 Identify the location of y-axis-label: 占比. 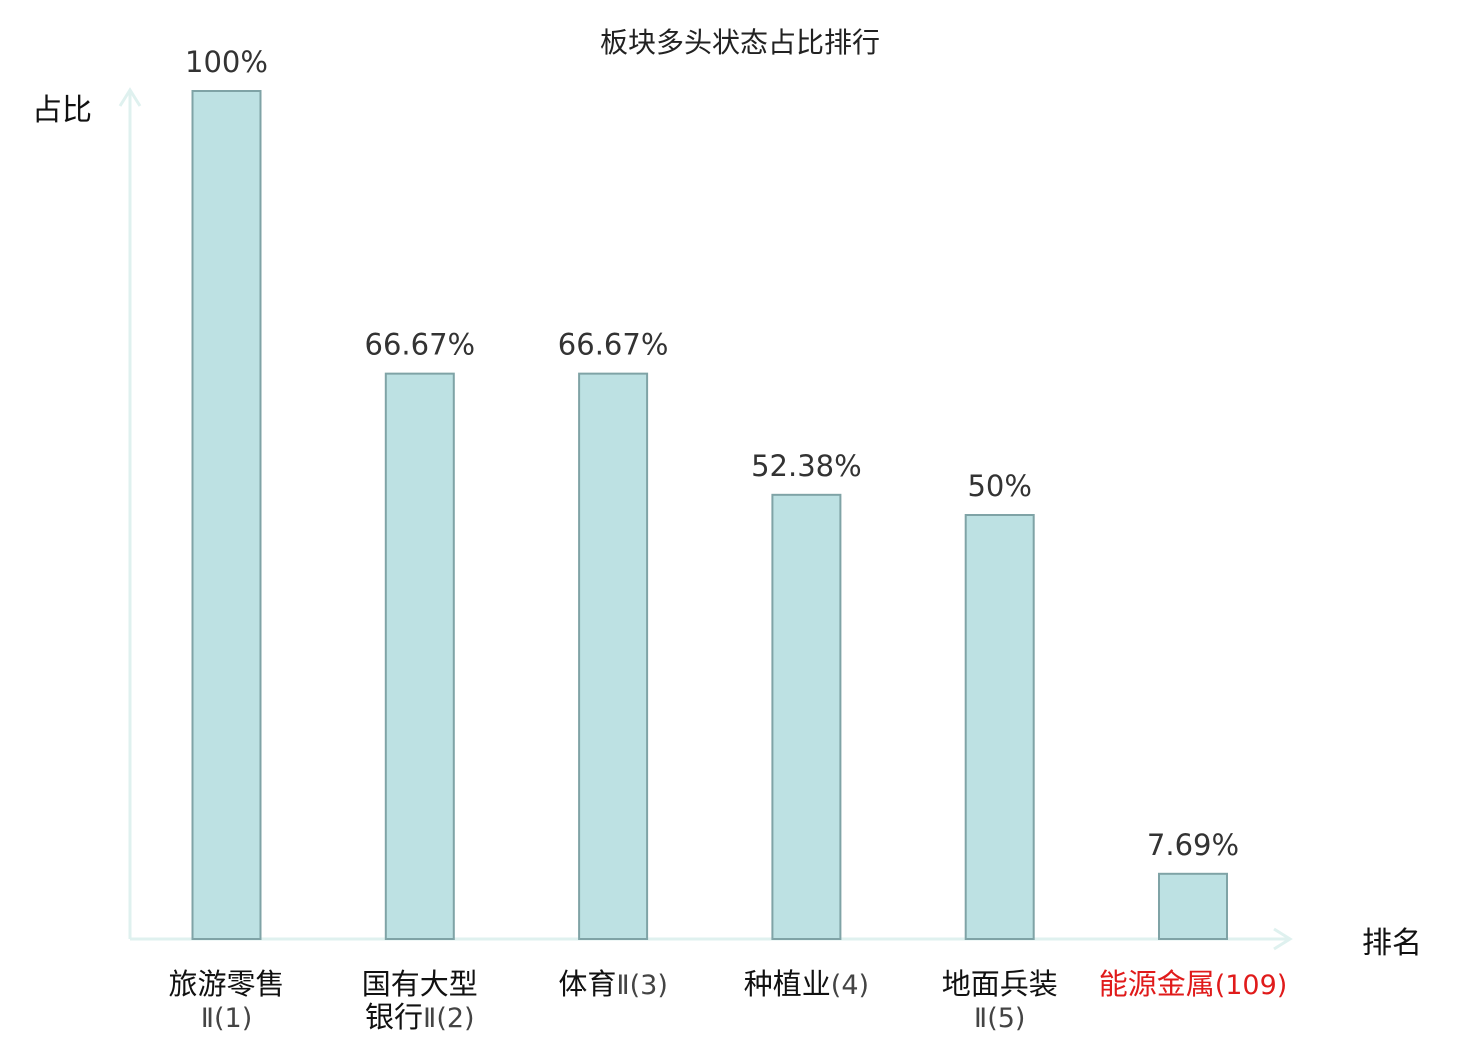
(62, 110).